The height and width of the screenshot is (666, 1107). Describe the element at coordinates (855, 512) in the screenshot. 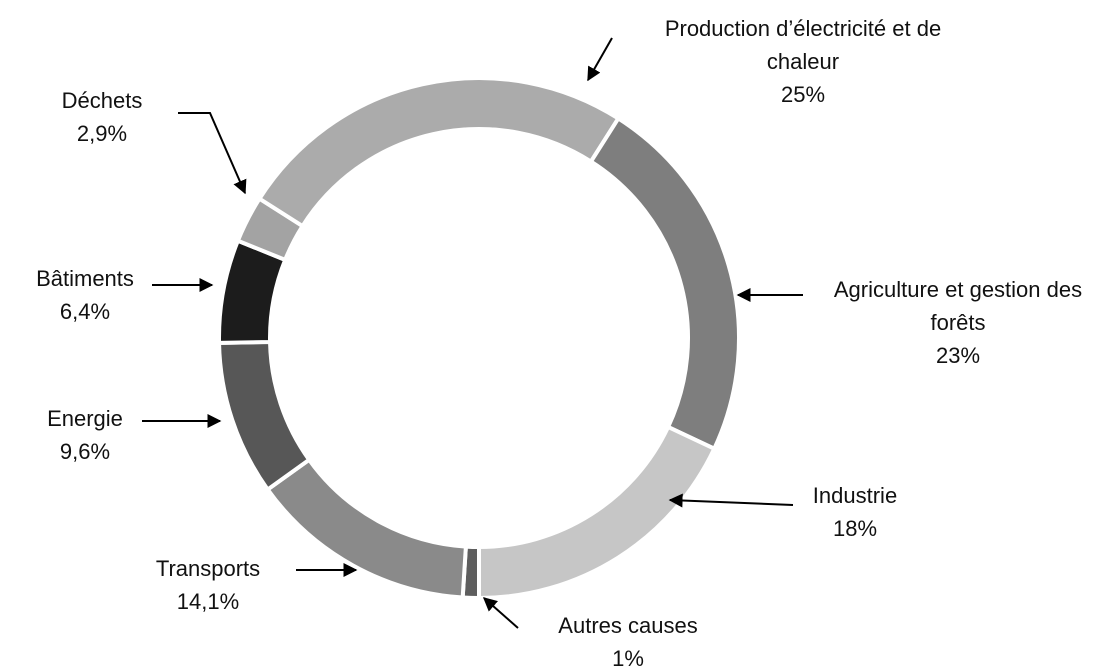

I see `slice-label: Industrie 18%` at that location.